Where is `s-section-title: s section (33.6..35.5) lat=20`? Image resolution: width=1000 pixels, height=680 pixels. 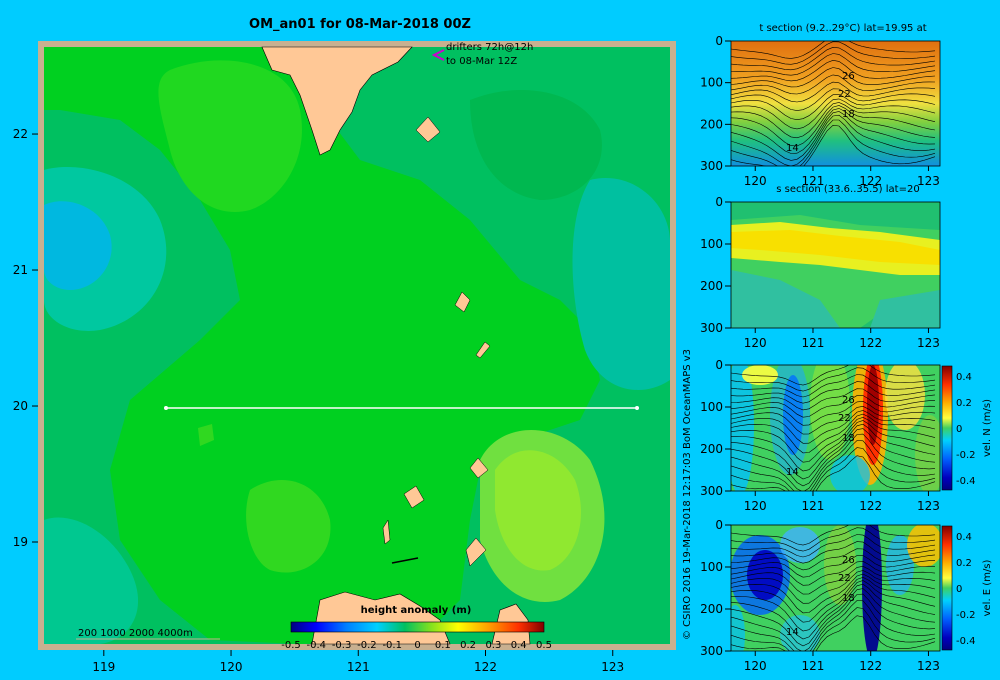 s-section-title: s section (33.6..35.5) lat=20 is located at coordinates (847, 189).